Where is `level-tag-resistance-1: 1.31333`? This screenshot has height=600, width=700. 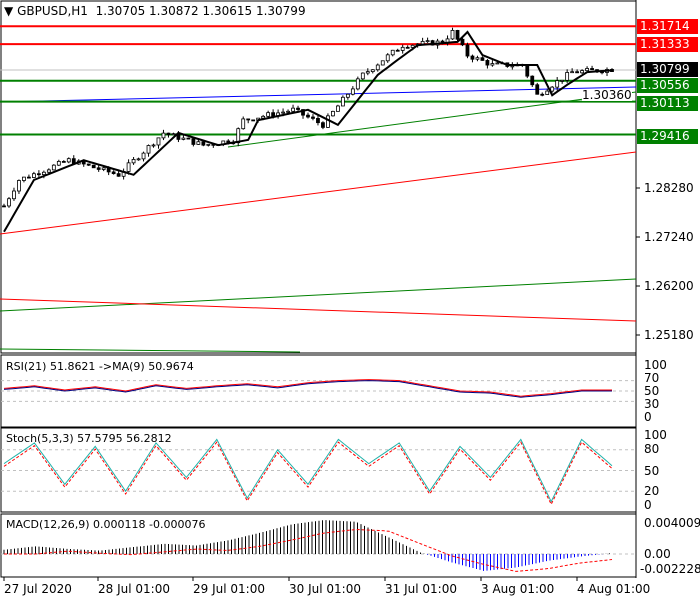 level-tag-resistance-1: 1.31333 is located at coordinates (667, 44).